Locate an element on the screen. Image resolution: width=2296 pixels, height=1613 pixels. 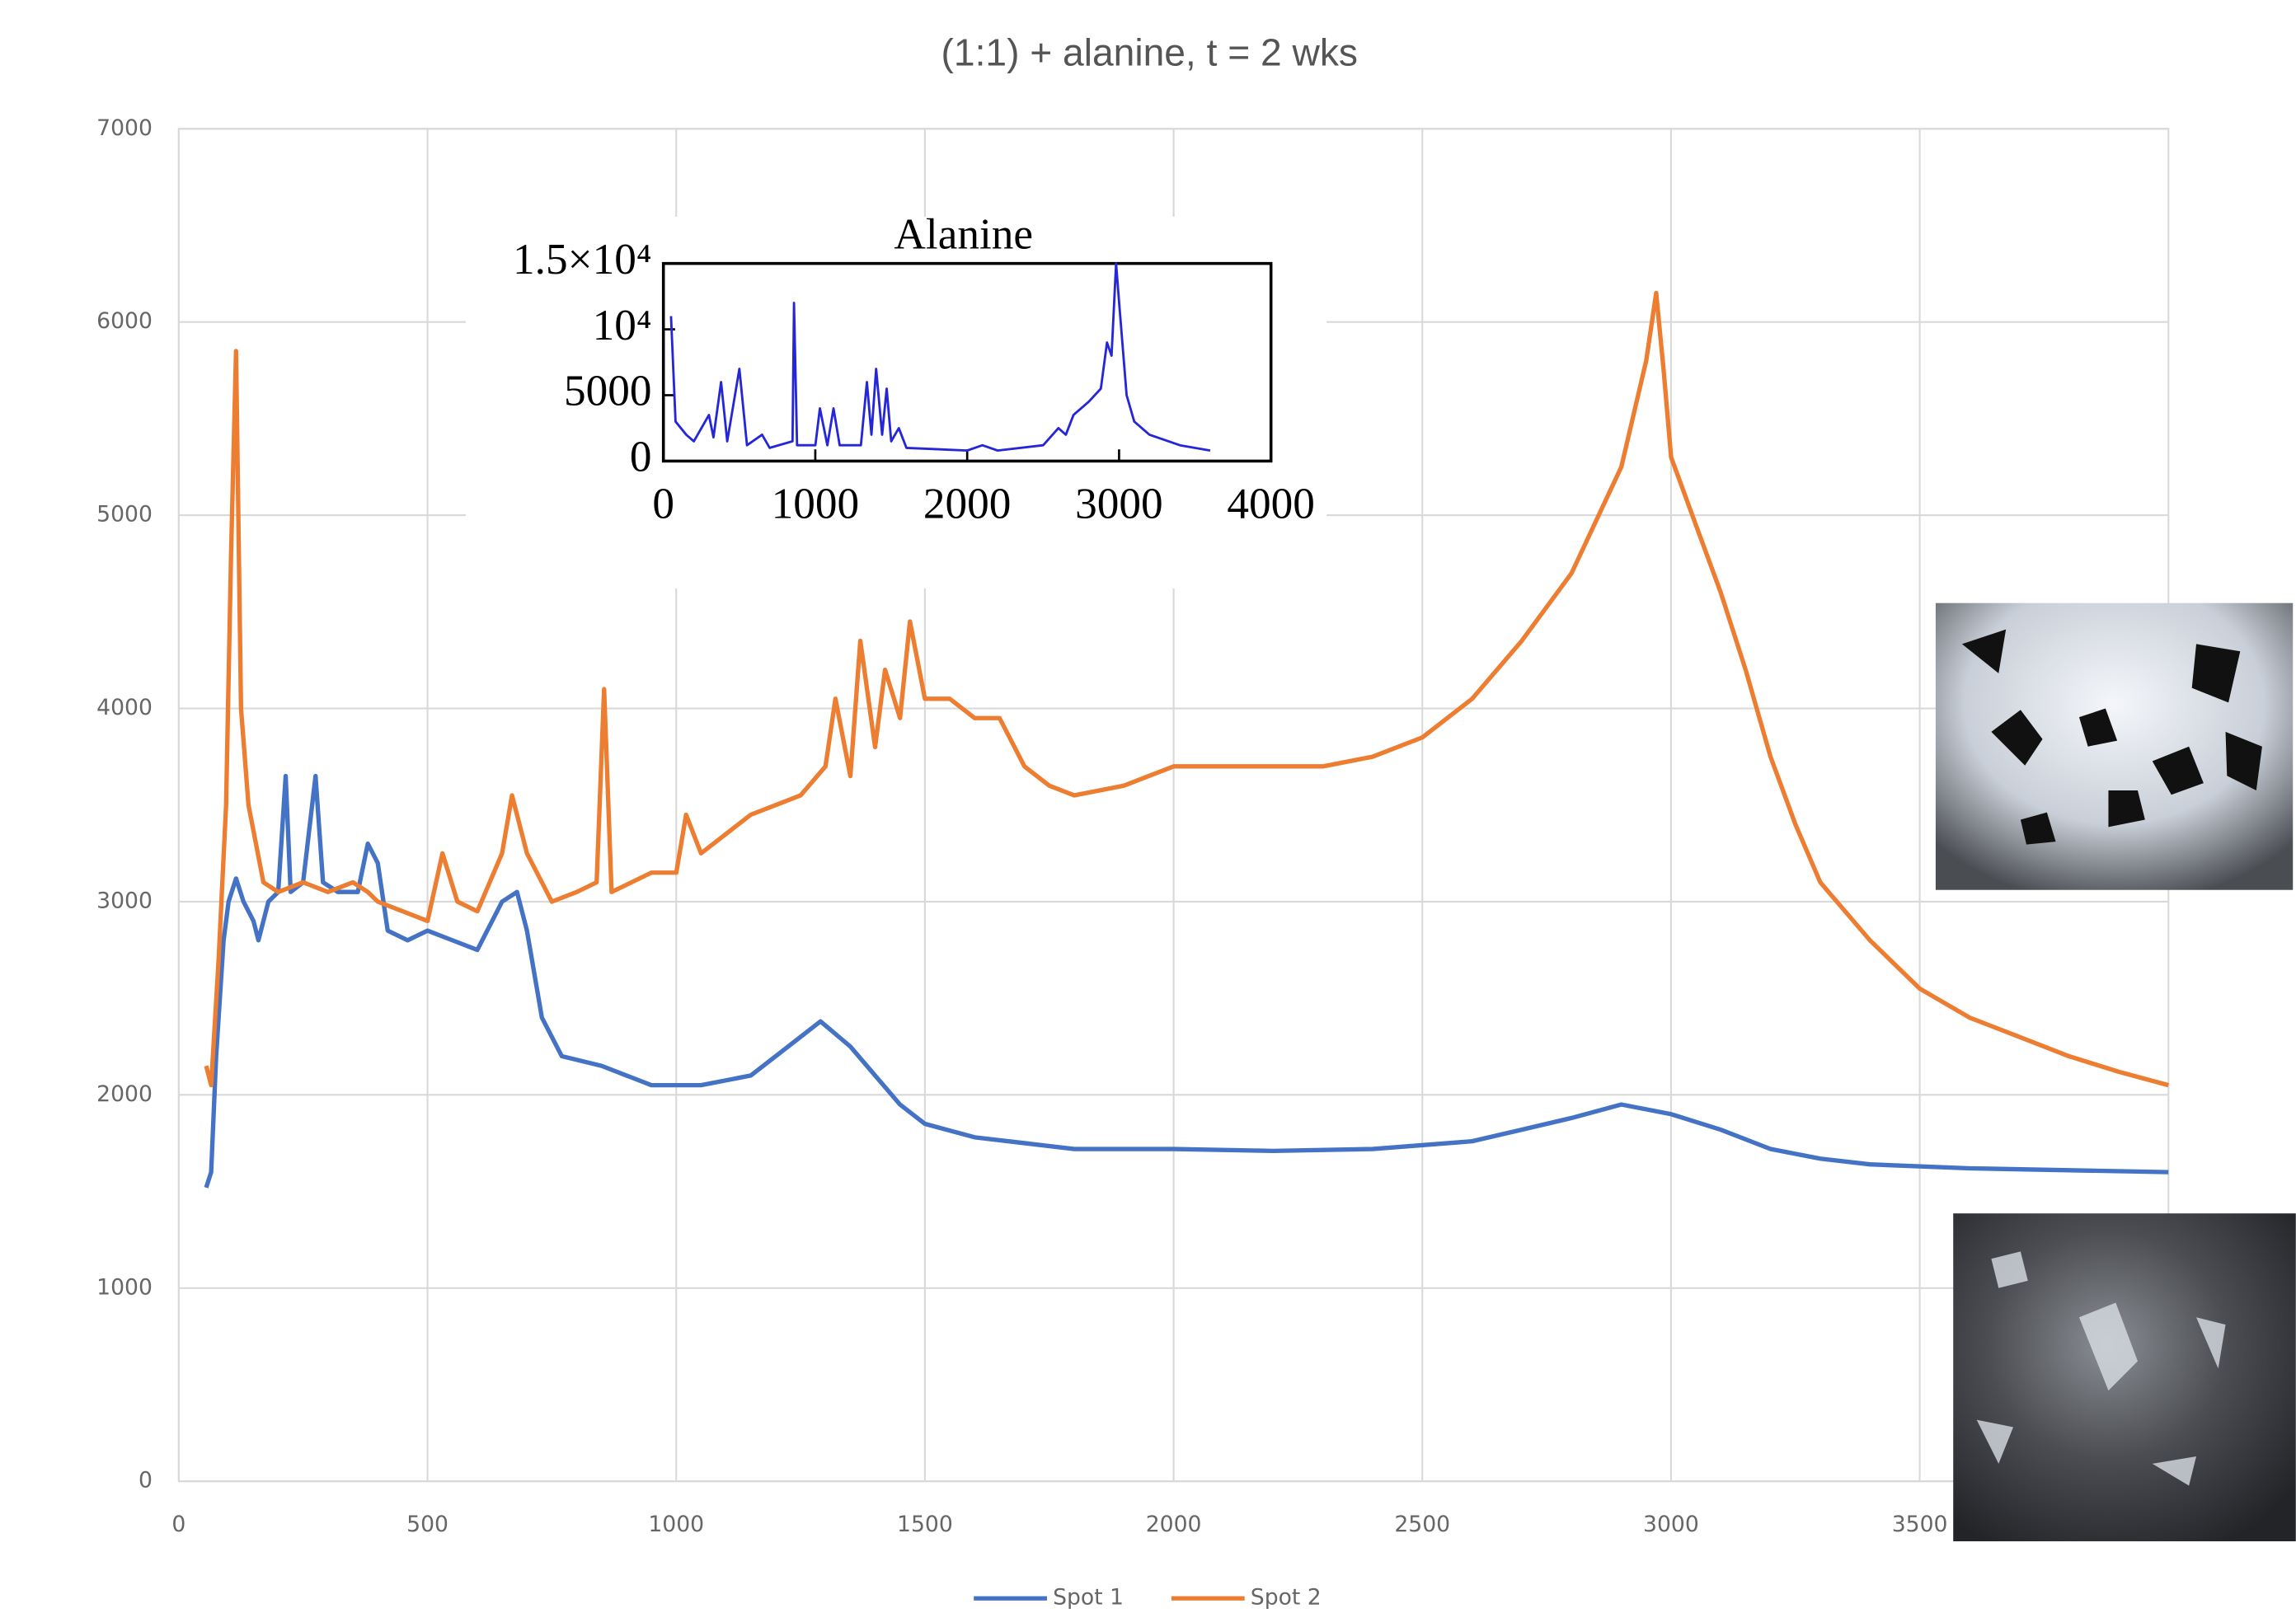
inset-plot: 0 5000 10⁴ 1.5×10⁴ 0 1000 2000 3000 4000 is located at coordinates (914, 381).